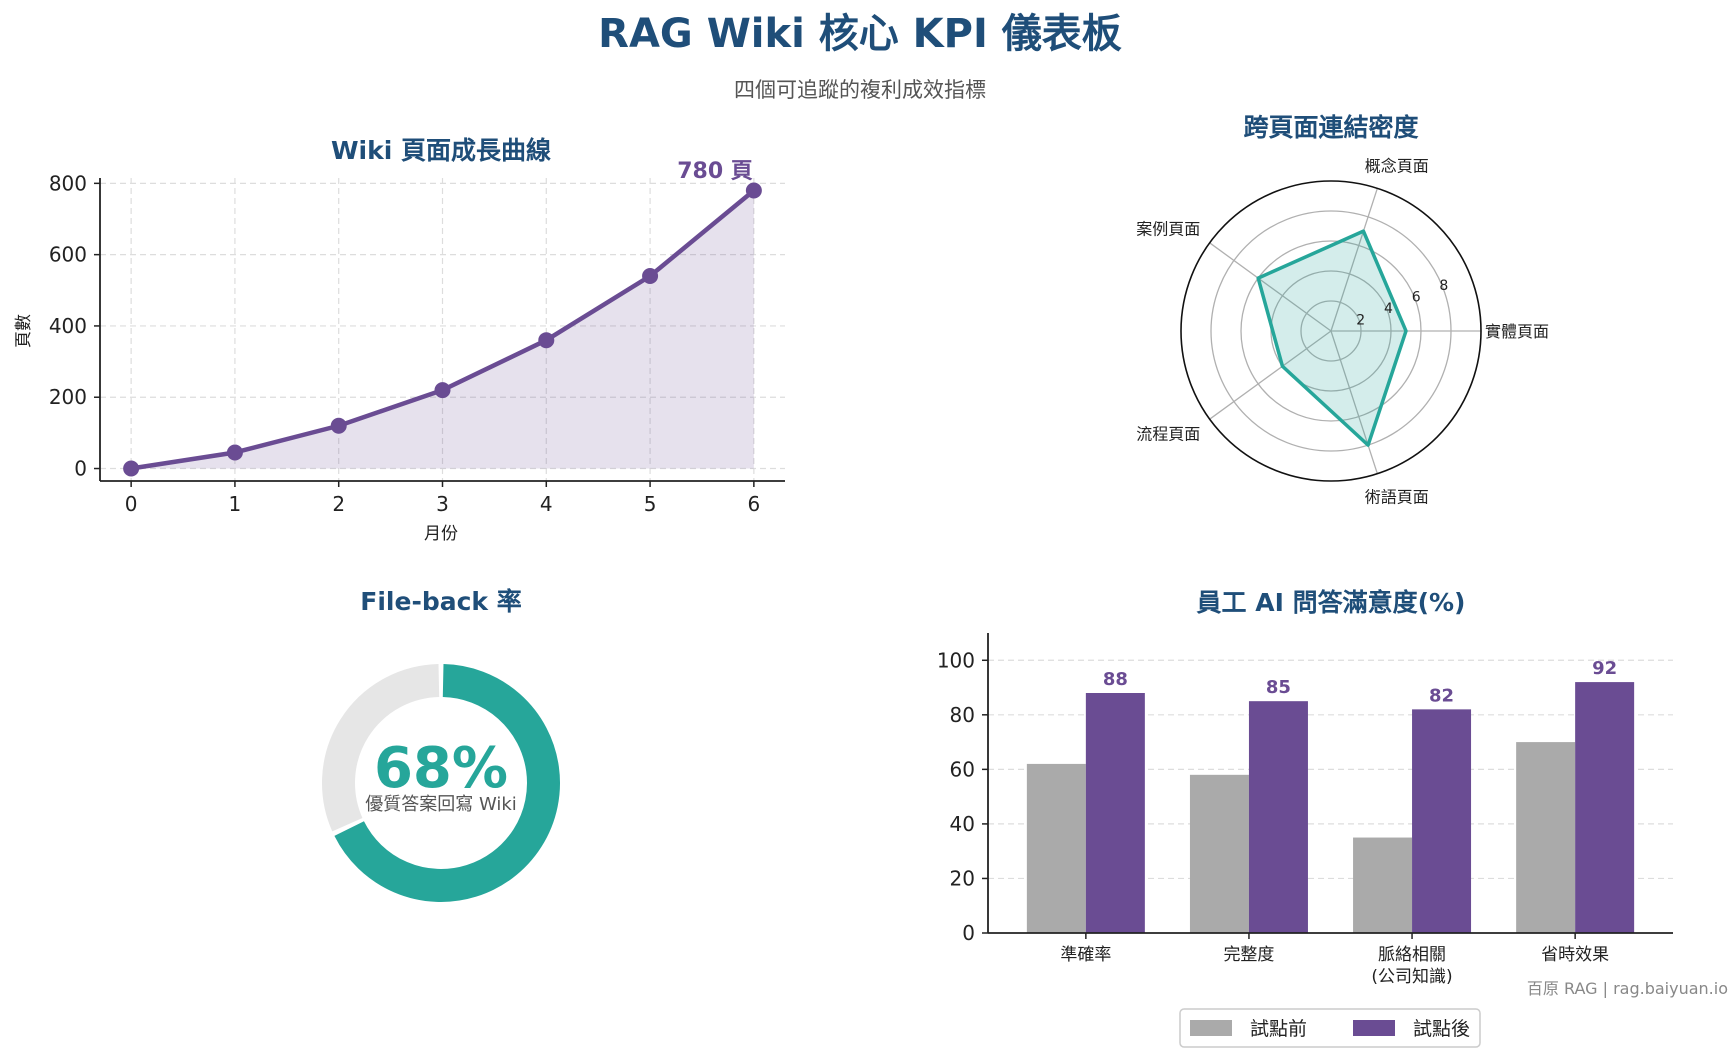 This screenshot has height=1059, width=1733. I want to click on line-chart-ylabel: 頁數, so click(24, 331).